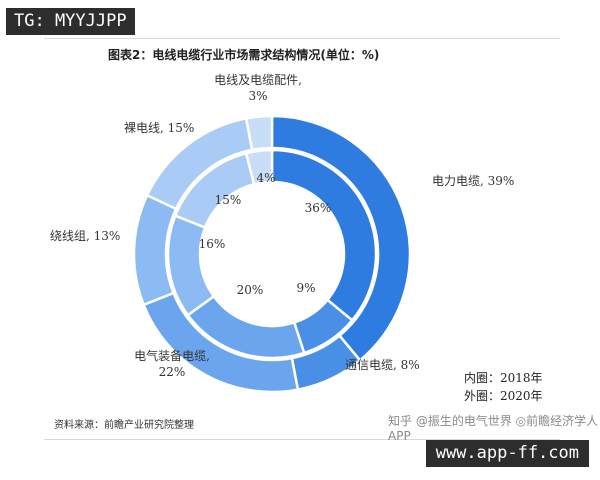  Describe the element at coordinates (212, 244) in the screenshot. I see `inner-label-3: 16%` at that location.